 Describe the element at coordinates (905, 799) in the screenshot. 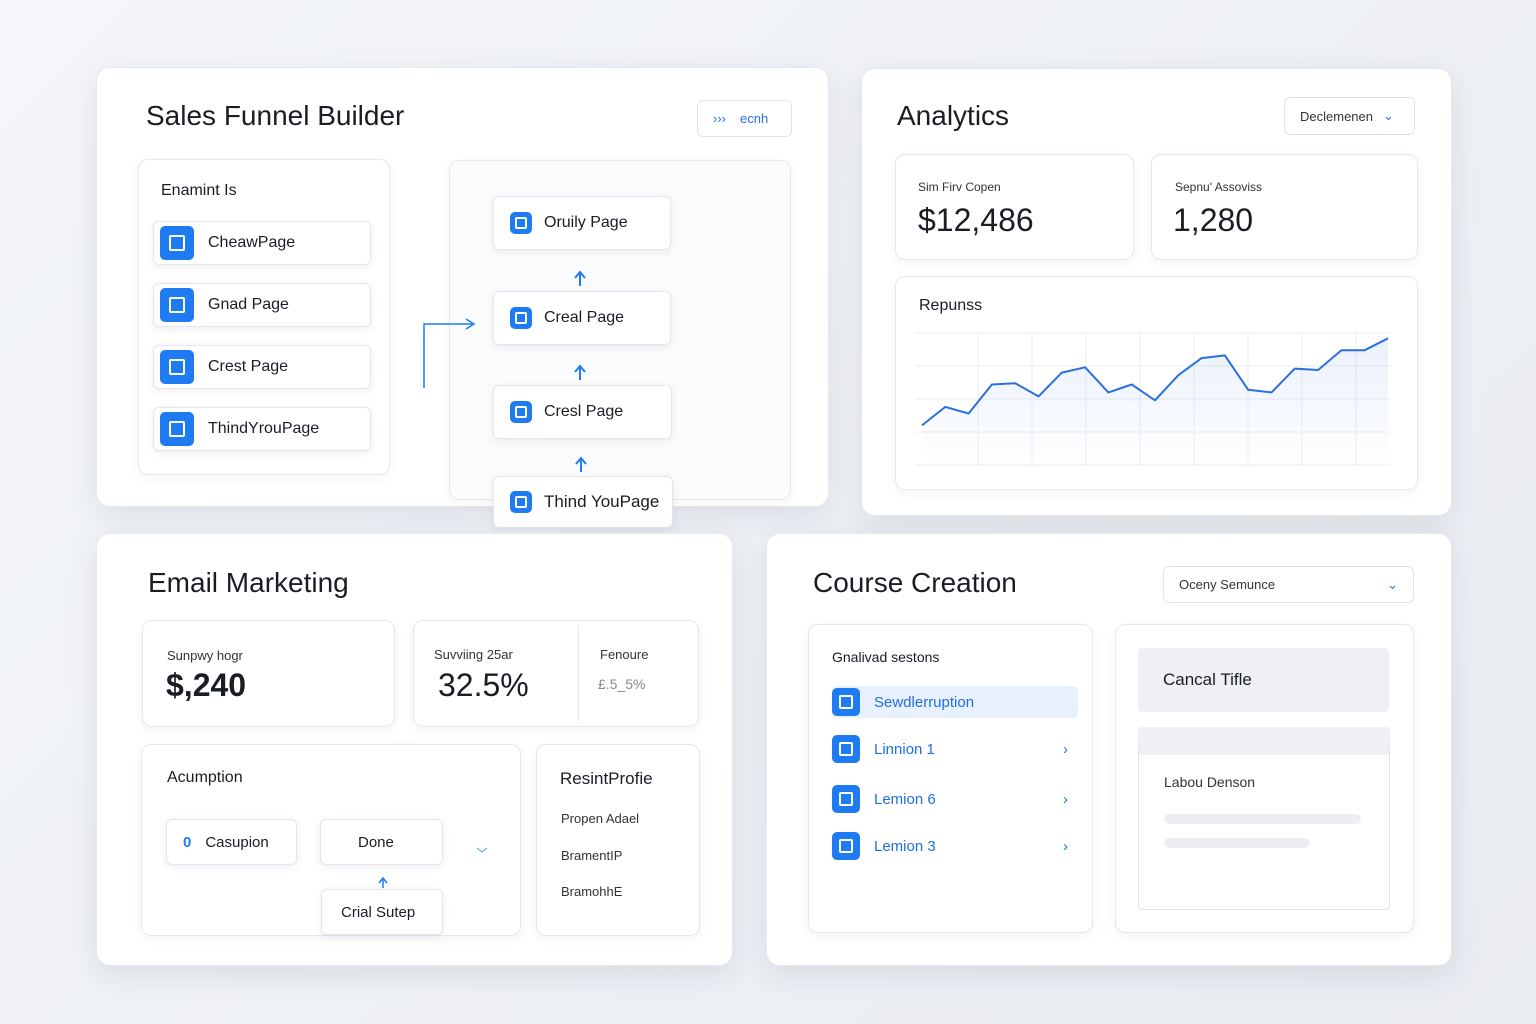

I see `lesson-label: Lemion 6` at that location.